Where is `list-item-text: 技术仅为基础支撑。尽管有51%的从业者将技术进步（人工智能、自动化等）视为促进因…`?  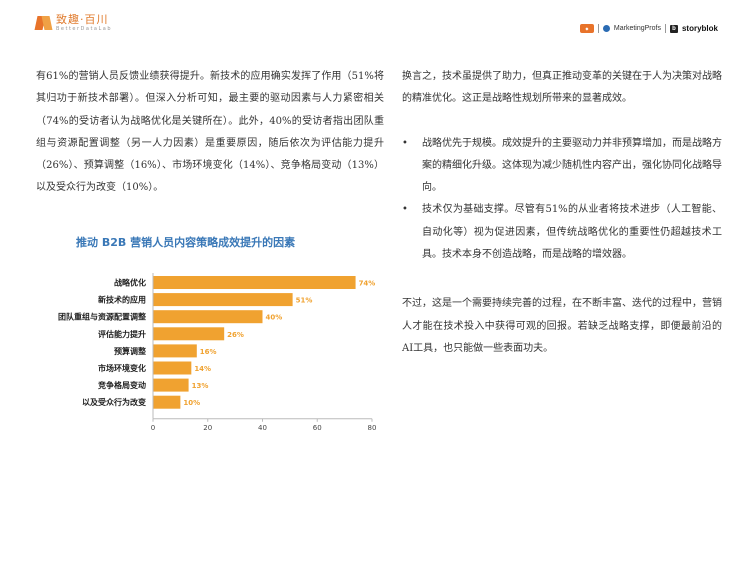
list-item-text: 技术仅为基础支撑。尽管有51%的从业者将技术进步（人工智能、自动化等）视为促进因… is located at coordinates (572, 232).